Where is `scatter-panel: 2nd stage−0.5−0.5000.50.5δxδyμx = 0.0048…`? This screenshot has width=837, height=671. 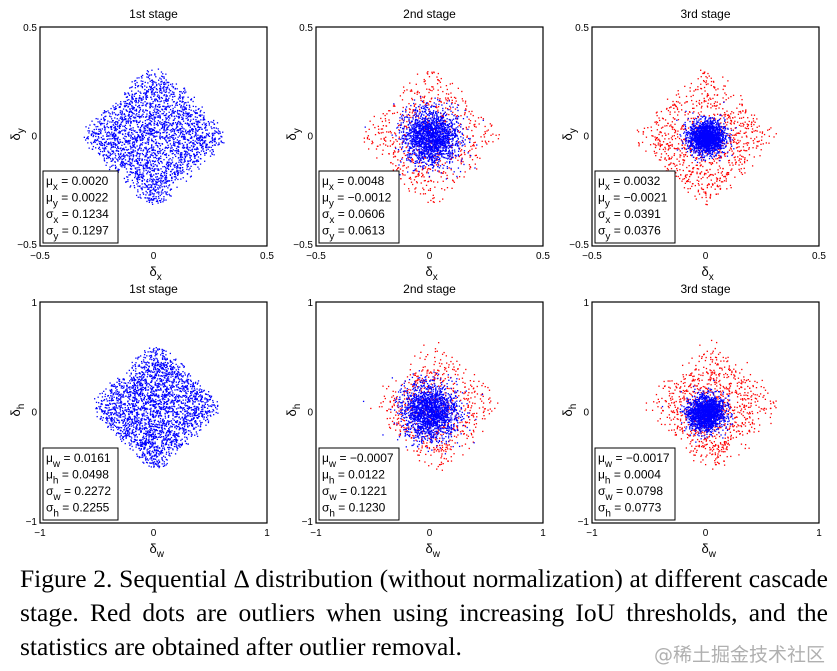 scatter-panel: 2nd stage−0.5−0.5000.50.5δxδyμx = 0.0048… is located at coordinates (417, 145).